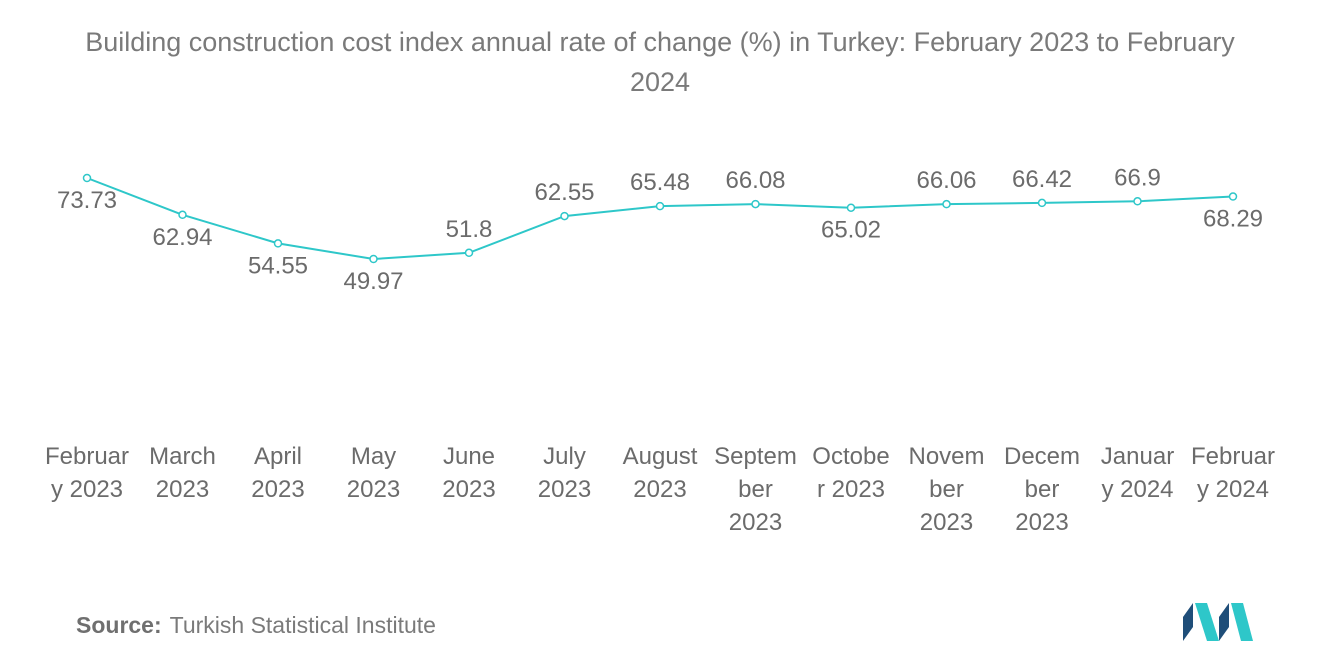 This screenshot has width=1320, height=665. Describe the element at coordinates (469, 229) in the screenshot. I see `data-label: 51.8` at that location.